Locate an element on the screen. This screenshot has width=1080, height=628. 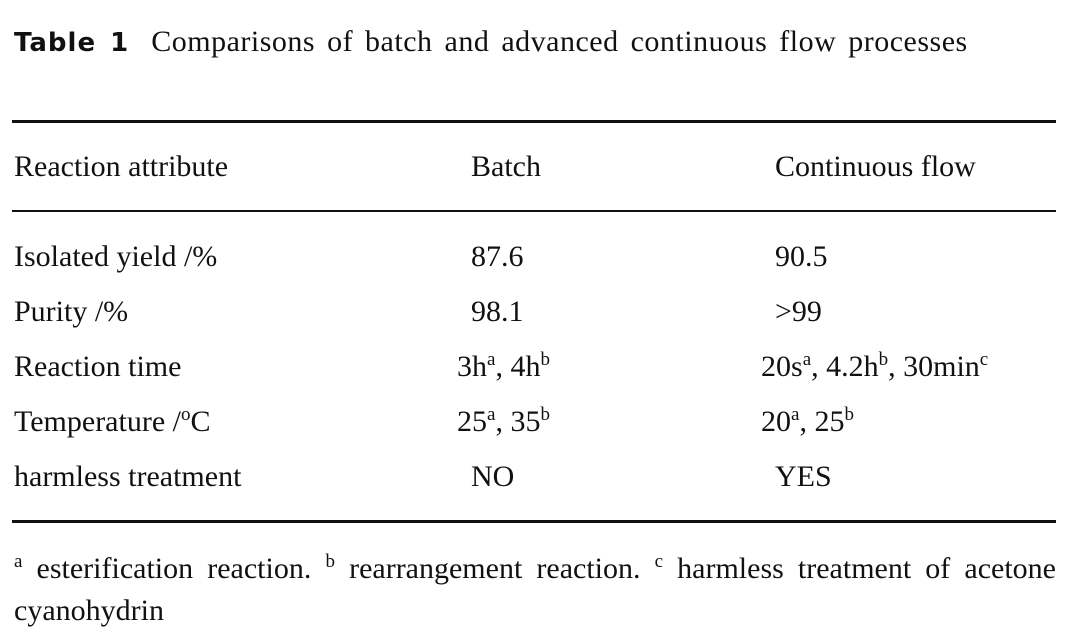
text-run: Purity /% is located at coordinates (71, 311).